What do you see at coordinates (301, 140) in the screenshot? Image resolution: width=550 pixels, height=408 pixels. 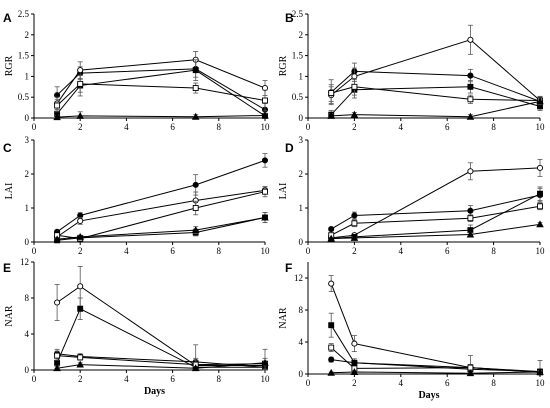 I see `y-tick-label: 3` at bounding box center [301, 140].